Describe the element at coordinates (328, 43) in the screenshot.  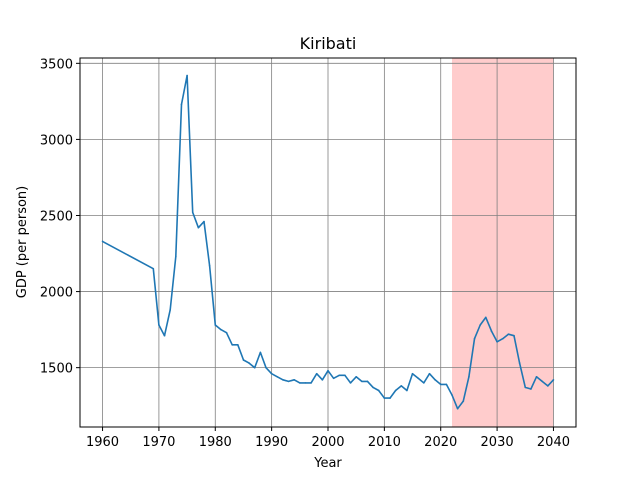
I see `chart-title: Kiribati` at that location.